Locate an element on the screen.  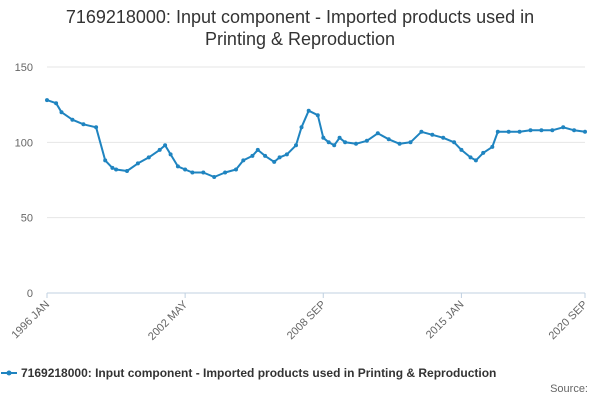
x-tick-label: 2008 SEP is located at coordinates (307, 321).